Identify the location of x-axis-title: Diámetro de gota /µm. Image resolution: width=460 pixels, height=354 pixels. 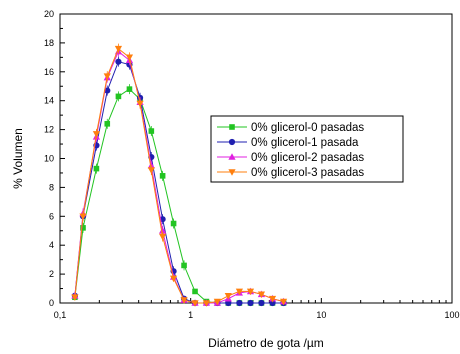
(266, 343).